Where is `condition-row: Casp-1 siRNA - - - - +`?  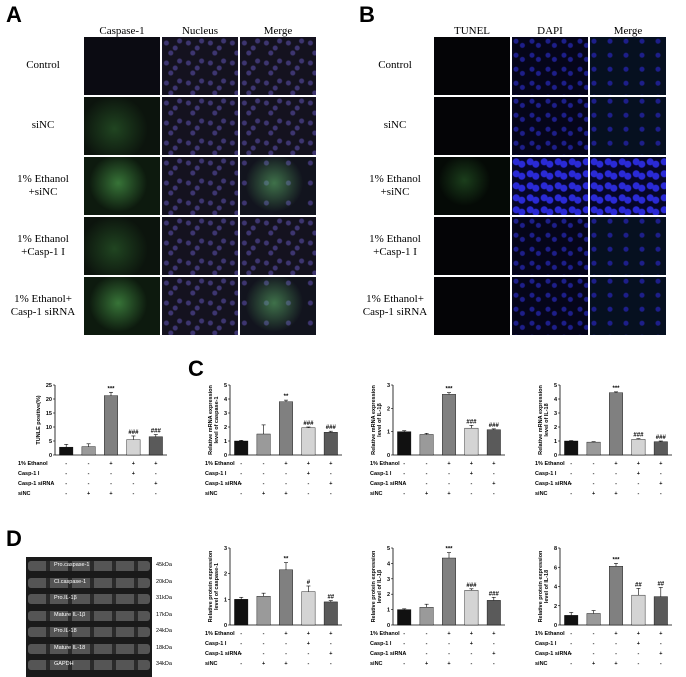 condition-row: Casp-1 siRNA - - - - + is located at coordinates (598, 654).